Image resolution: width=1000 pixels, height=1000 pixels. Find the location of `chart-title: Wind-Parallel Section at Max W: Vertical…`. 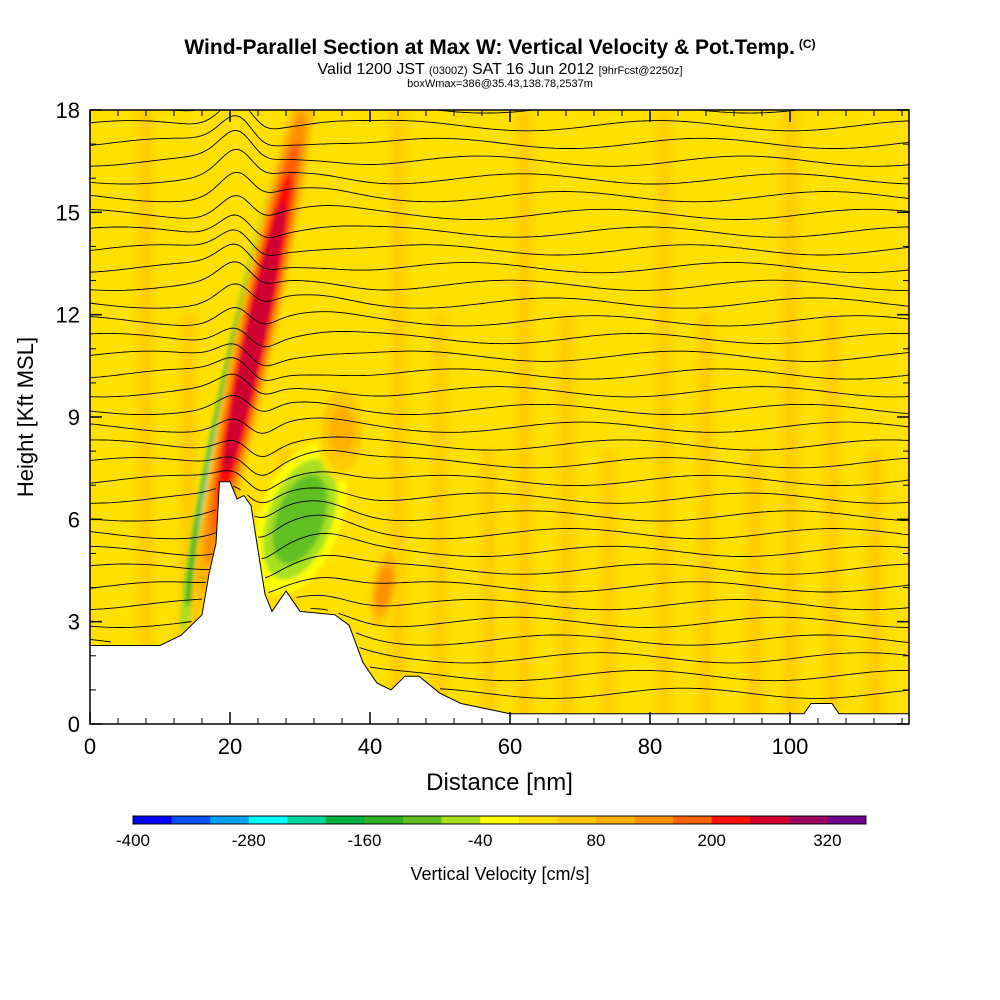

chart-title: Wind-Parallel Section at Max W: Vertical… is located at coordinates (500, 48).